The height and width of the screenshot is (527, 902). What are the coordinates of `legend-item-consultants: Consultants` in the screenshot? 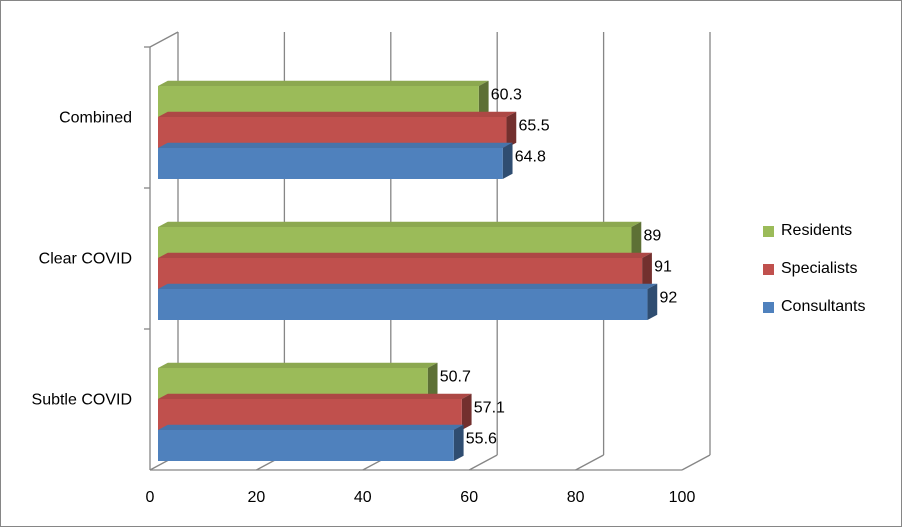 It's located at (814, 307).